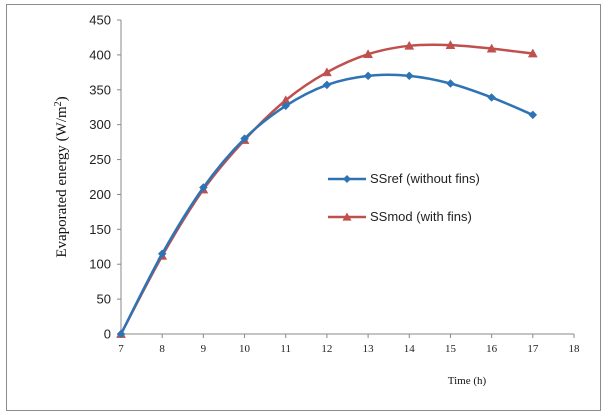 The width and height of the screenshot is (609, 418). I want to click on legend-item-ssmod: SSmod (with fins), so click(400, 216).